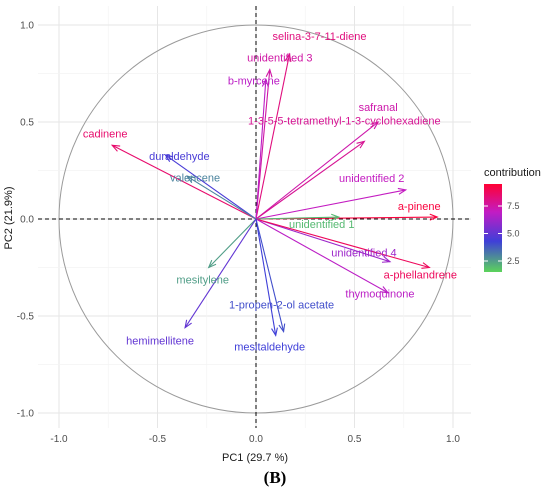 This screenshot has width=550, height=497. What do you see at coordinates (27, 220) in the screenshot?
I see `y-tick-label: 0.0` at bounding box center [27, 220].